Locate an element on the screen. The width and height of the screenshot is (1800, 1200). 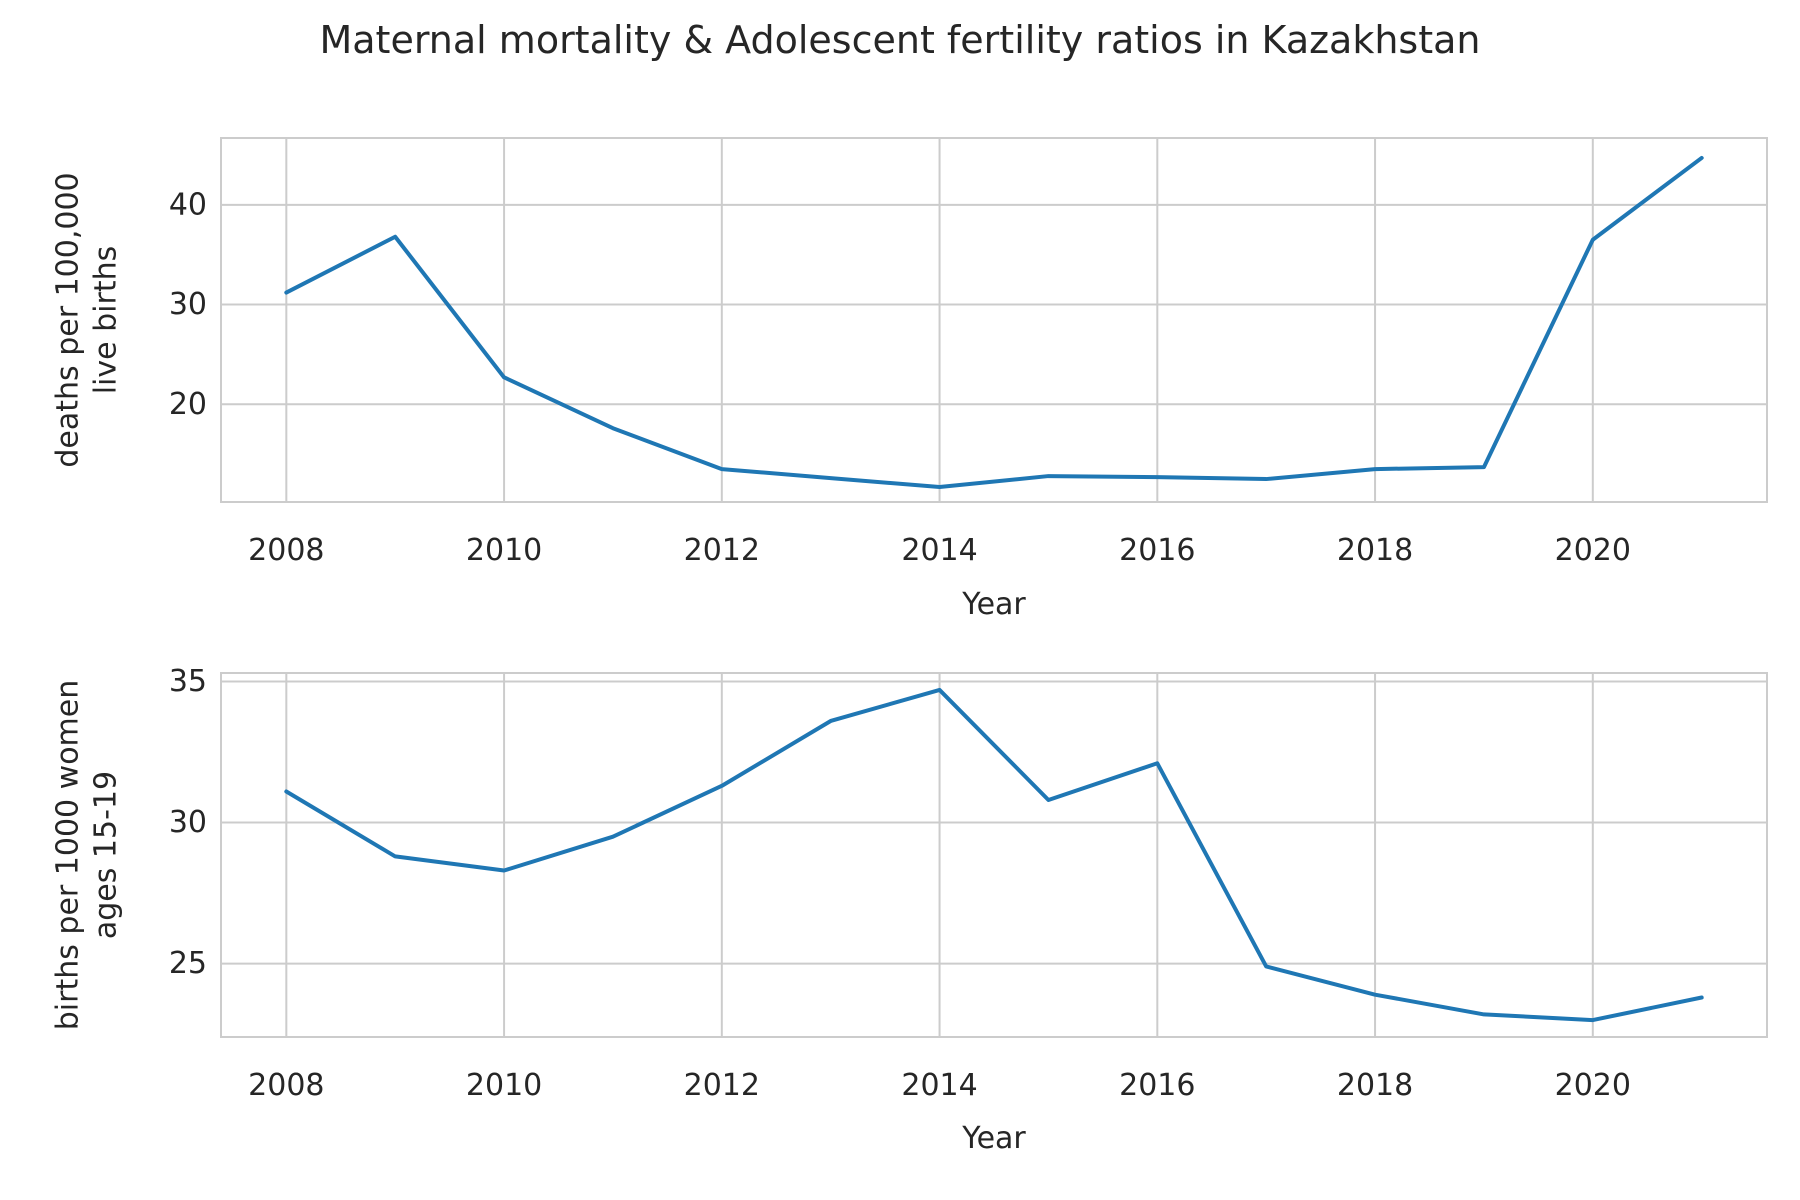
y-axis-label-line: deaths per 100,000 is located at coordinates (68, 319).